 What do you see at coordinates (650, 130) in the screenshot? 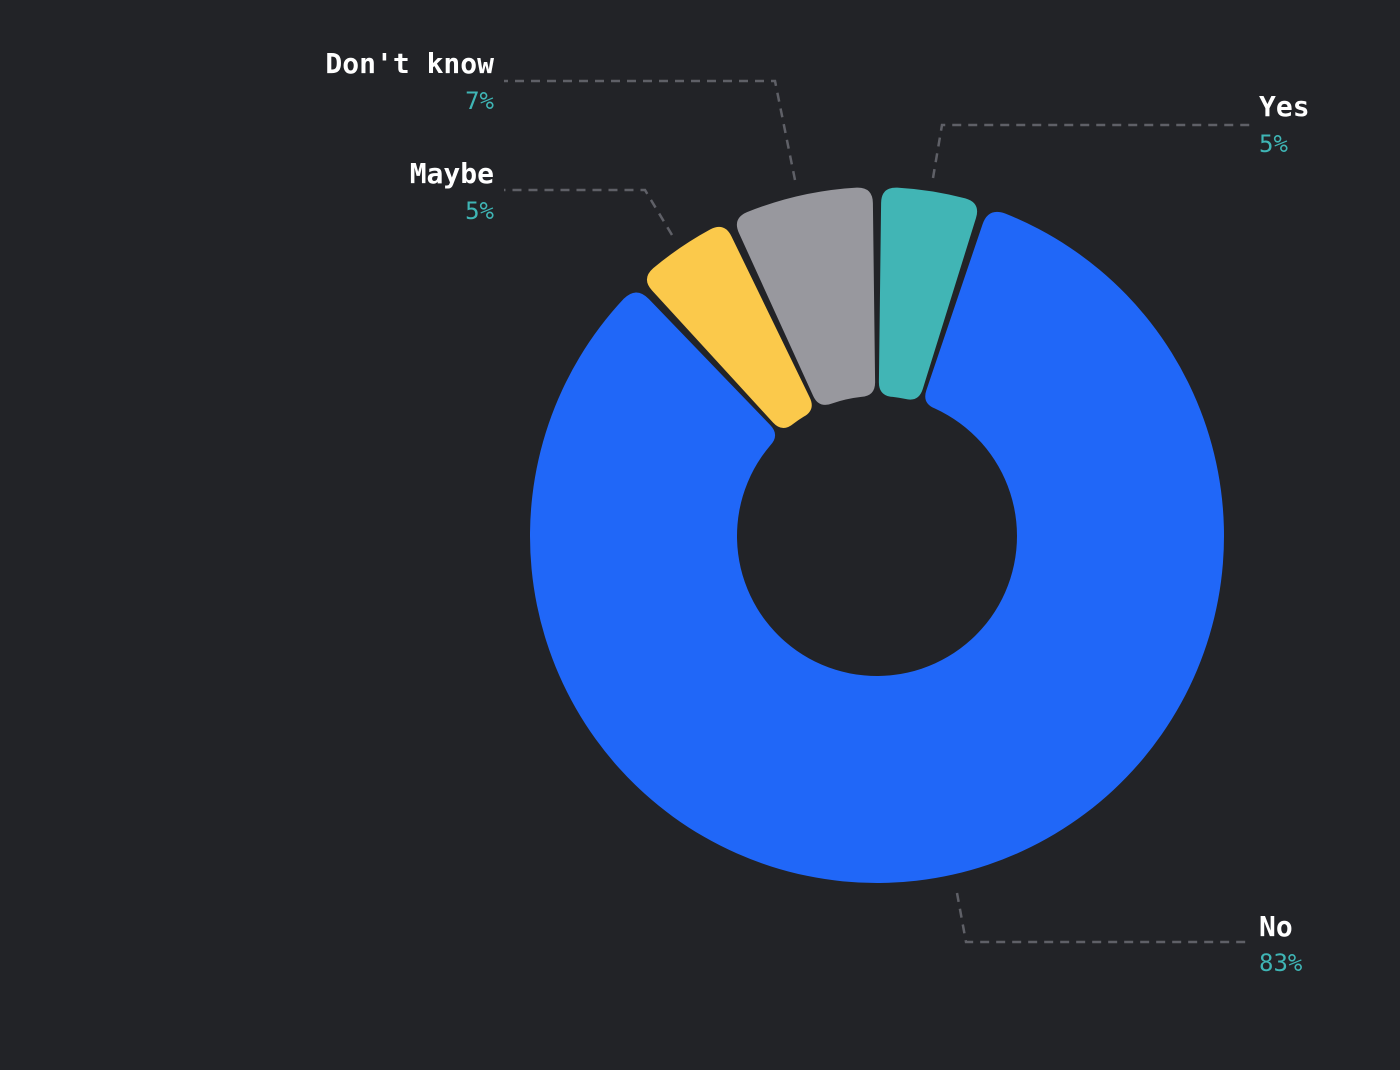
I see `leader-line-don-t-know` at bounding box center [650, 130].